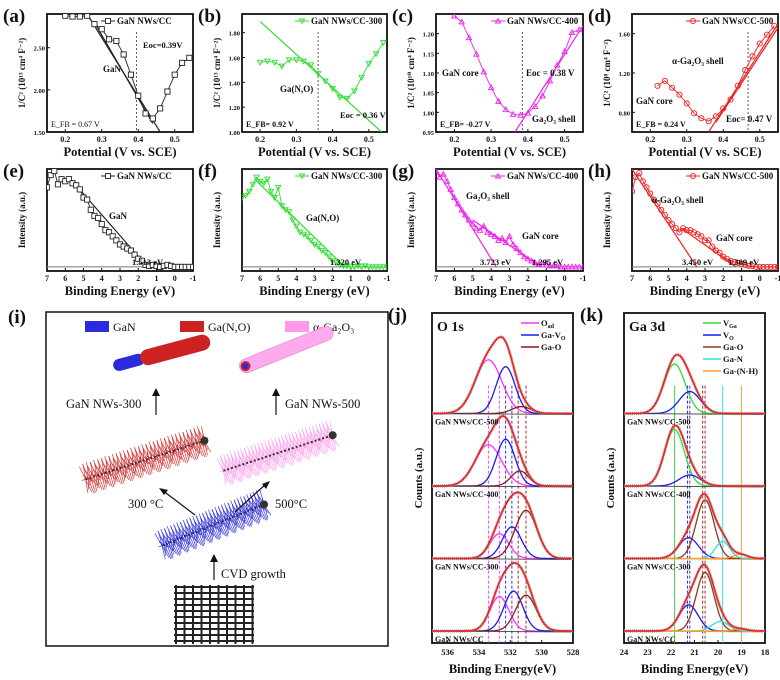 The width and height of the screenshot is (780, 680). I want to click on y-tick-label: 1.80, so click(234, 34).